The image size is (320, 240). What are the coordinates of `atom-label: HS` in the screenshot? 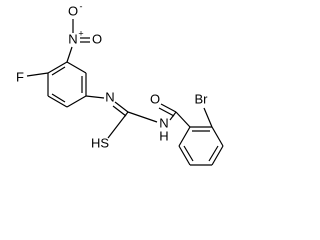 It's located at (100, 142).